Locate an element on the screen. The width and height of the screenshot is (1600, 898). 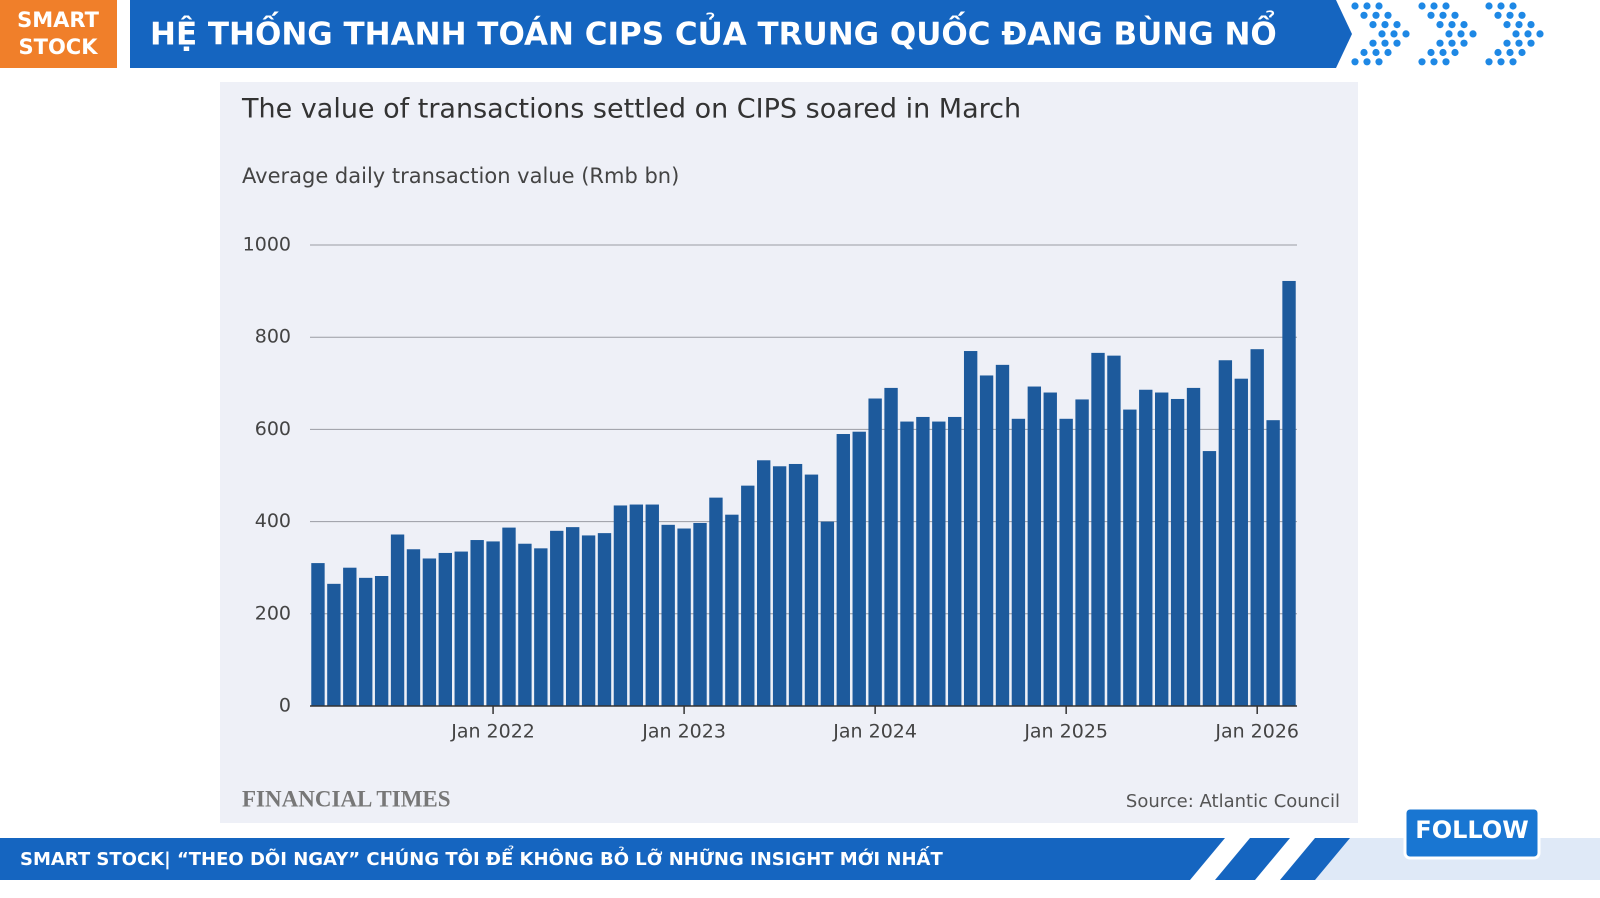
logo-text: STOCK is located at coordinates (59, 47).